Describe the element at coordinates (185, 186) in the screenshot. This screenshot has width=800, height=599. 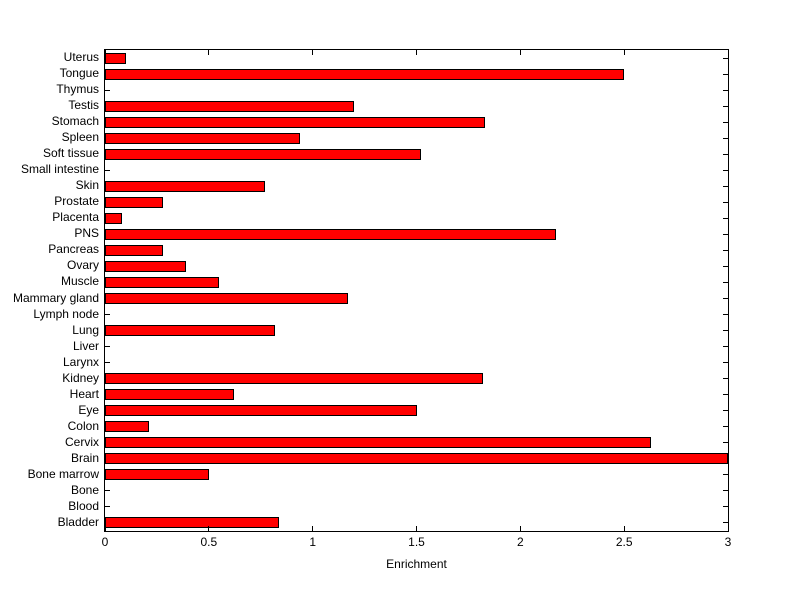
I see `bar-skin` at that location.